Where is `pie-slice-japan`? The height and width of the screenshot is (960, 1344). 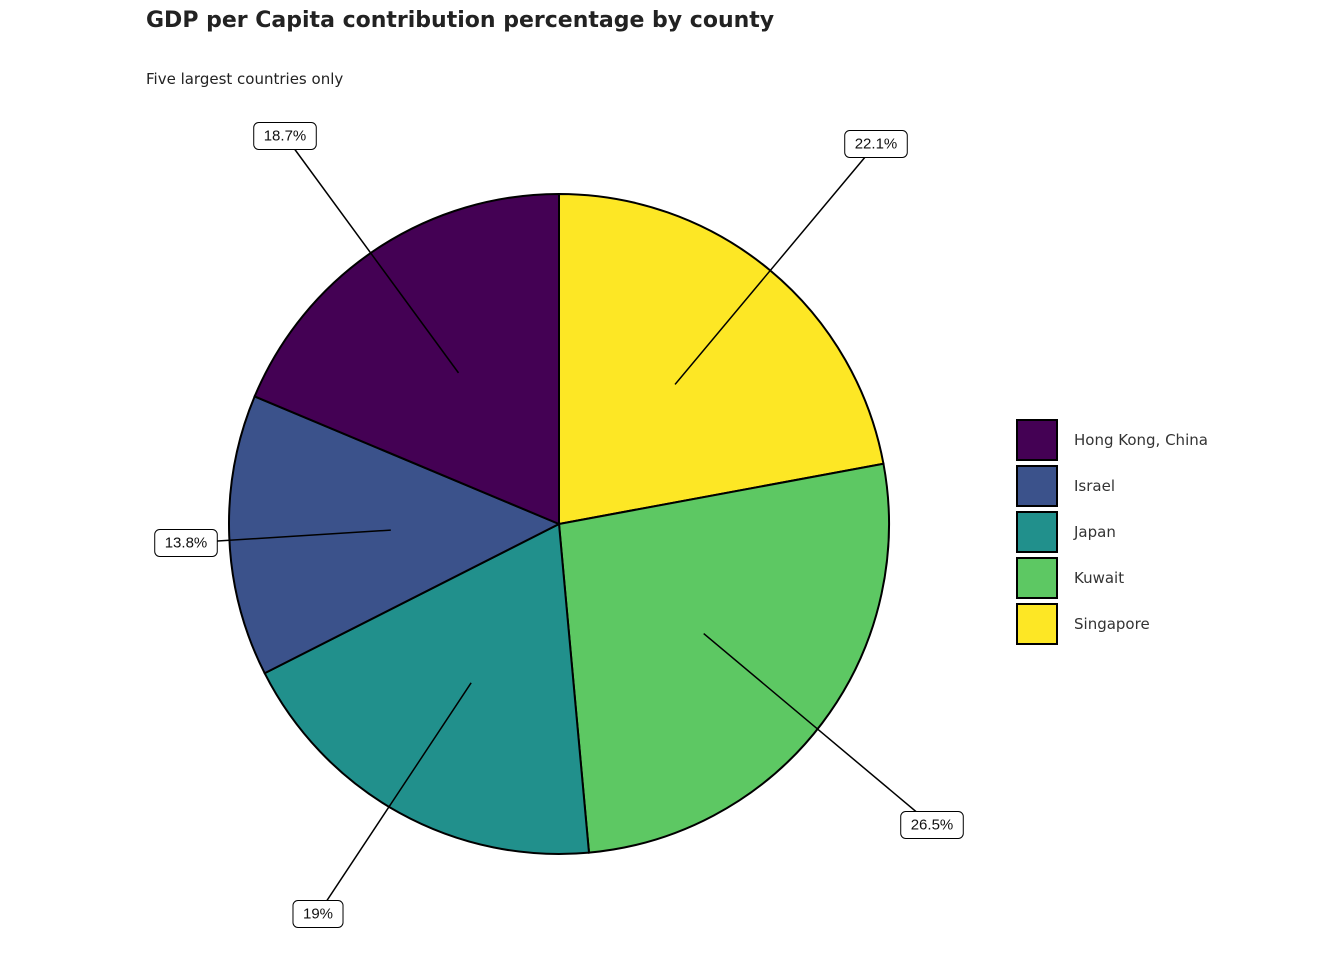
pie-slice-japan is located at coordinates (427, 688).